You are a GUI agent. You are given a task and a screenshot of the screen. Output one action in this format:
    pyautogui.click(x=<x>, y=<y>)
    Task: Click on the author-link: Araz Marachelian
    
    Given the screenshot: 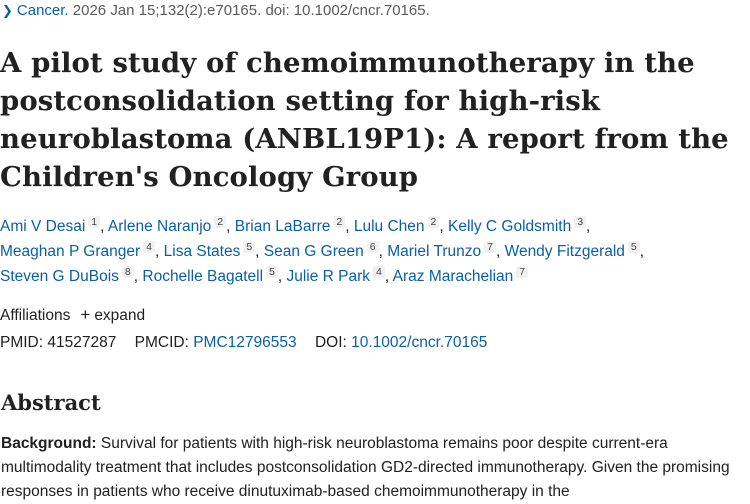 What is the action you would take?
    pyautogui.click(x=453, y=276)
    